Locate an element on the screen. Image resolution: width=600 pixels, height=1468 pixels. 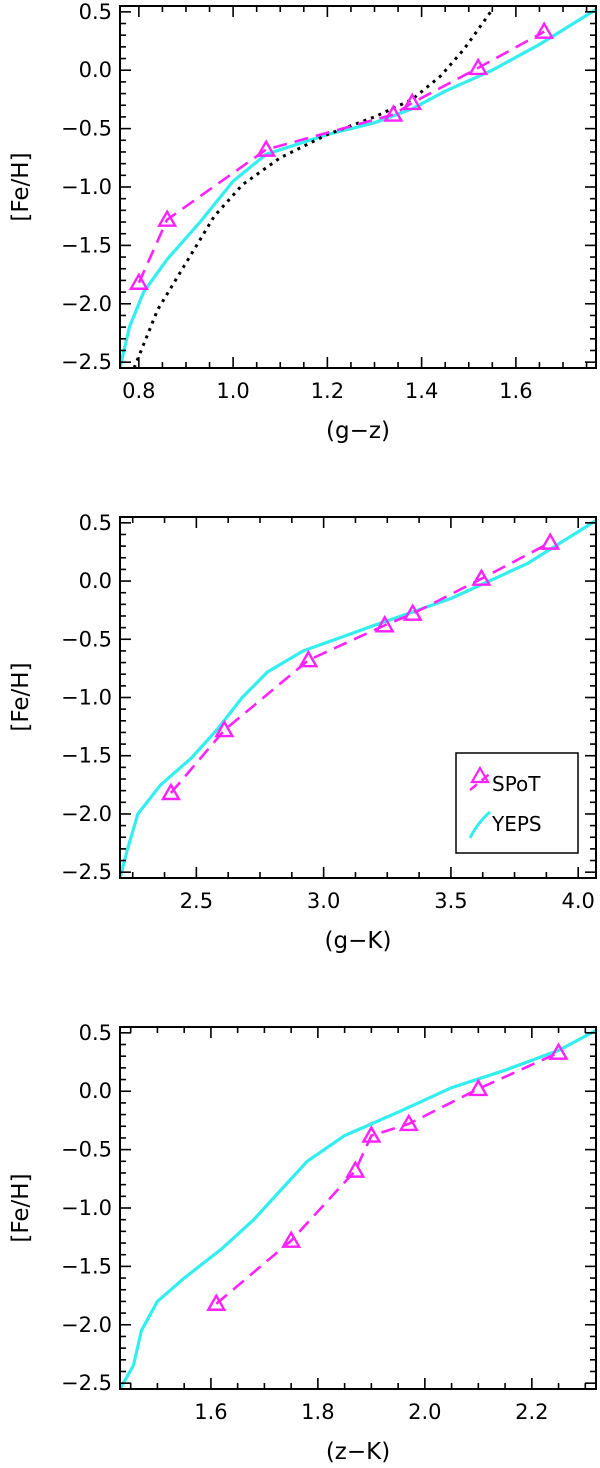
legend: SPoT YEPS is located at coordinates (517, 803).